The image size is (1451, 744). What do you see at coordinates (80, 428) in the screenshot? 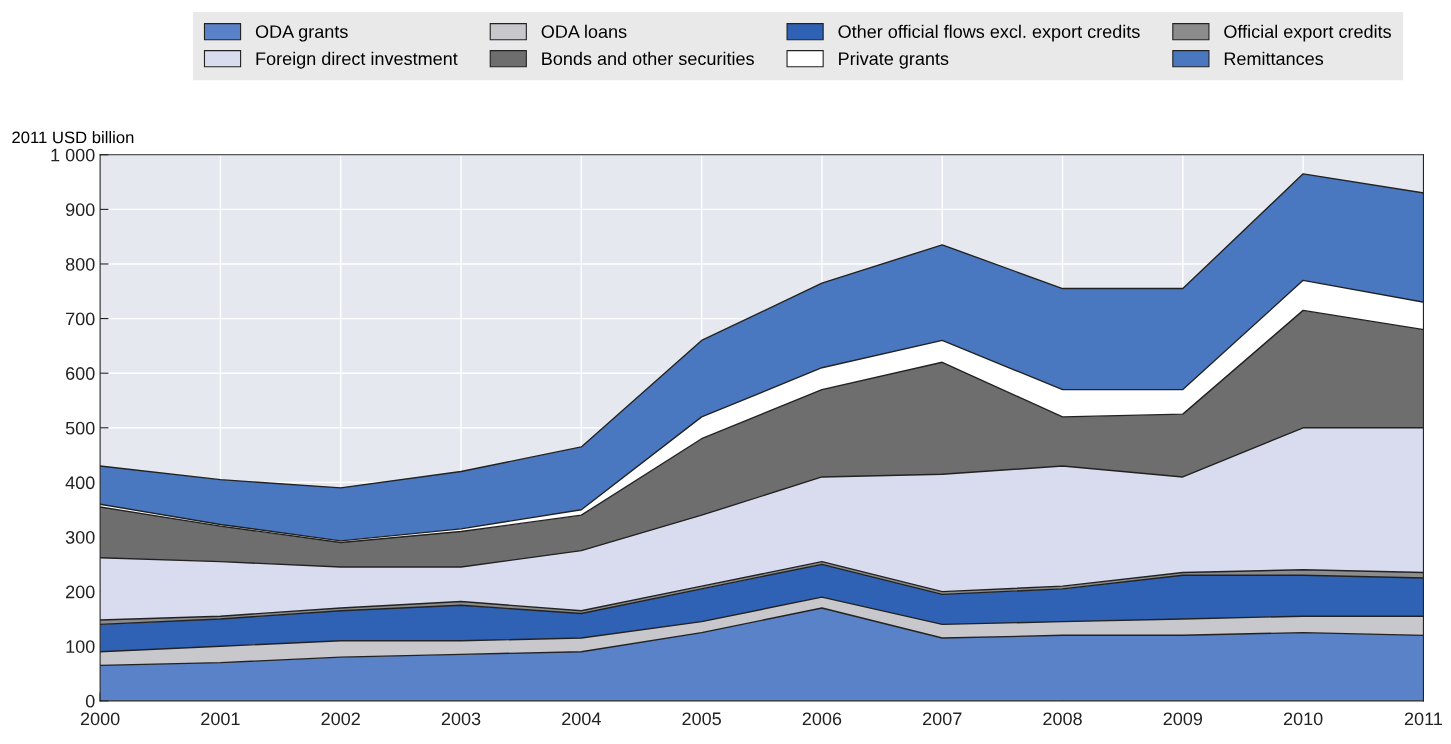
I see `y-tick-label: 500` at bounding box center [80, 428].